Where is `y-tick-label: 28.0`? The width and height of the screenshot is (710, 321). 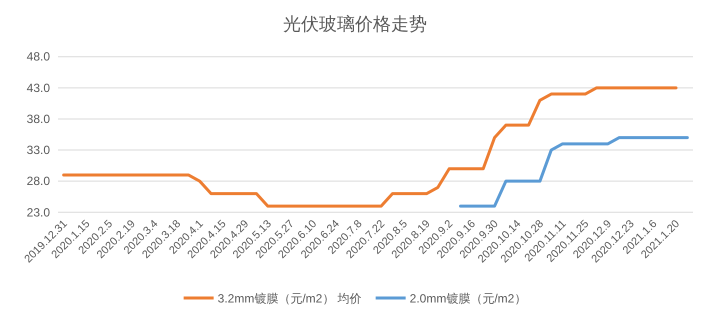 y-tick-label: 28.0 is located at coordinates (38, 181).